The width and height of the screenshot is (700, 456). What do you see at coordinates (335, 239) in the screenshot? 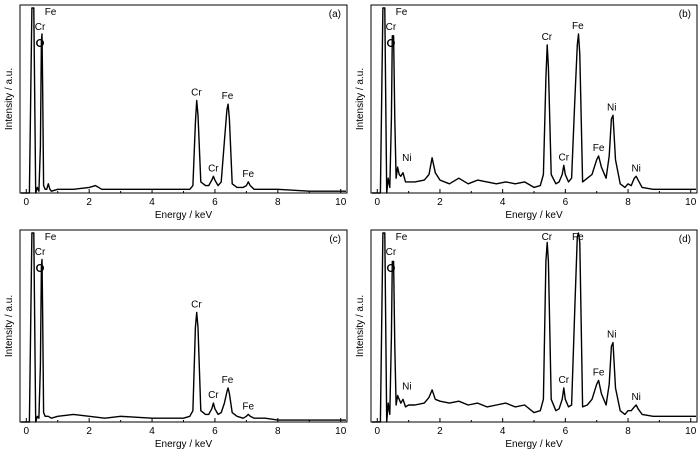
I see `panel-letter: (c)` at bounding box center [335, 239].